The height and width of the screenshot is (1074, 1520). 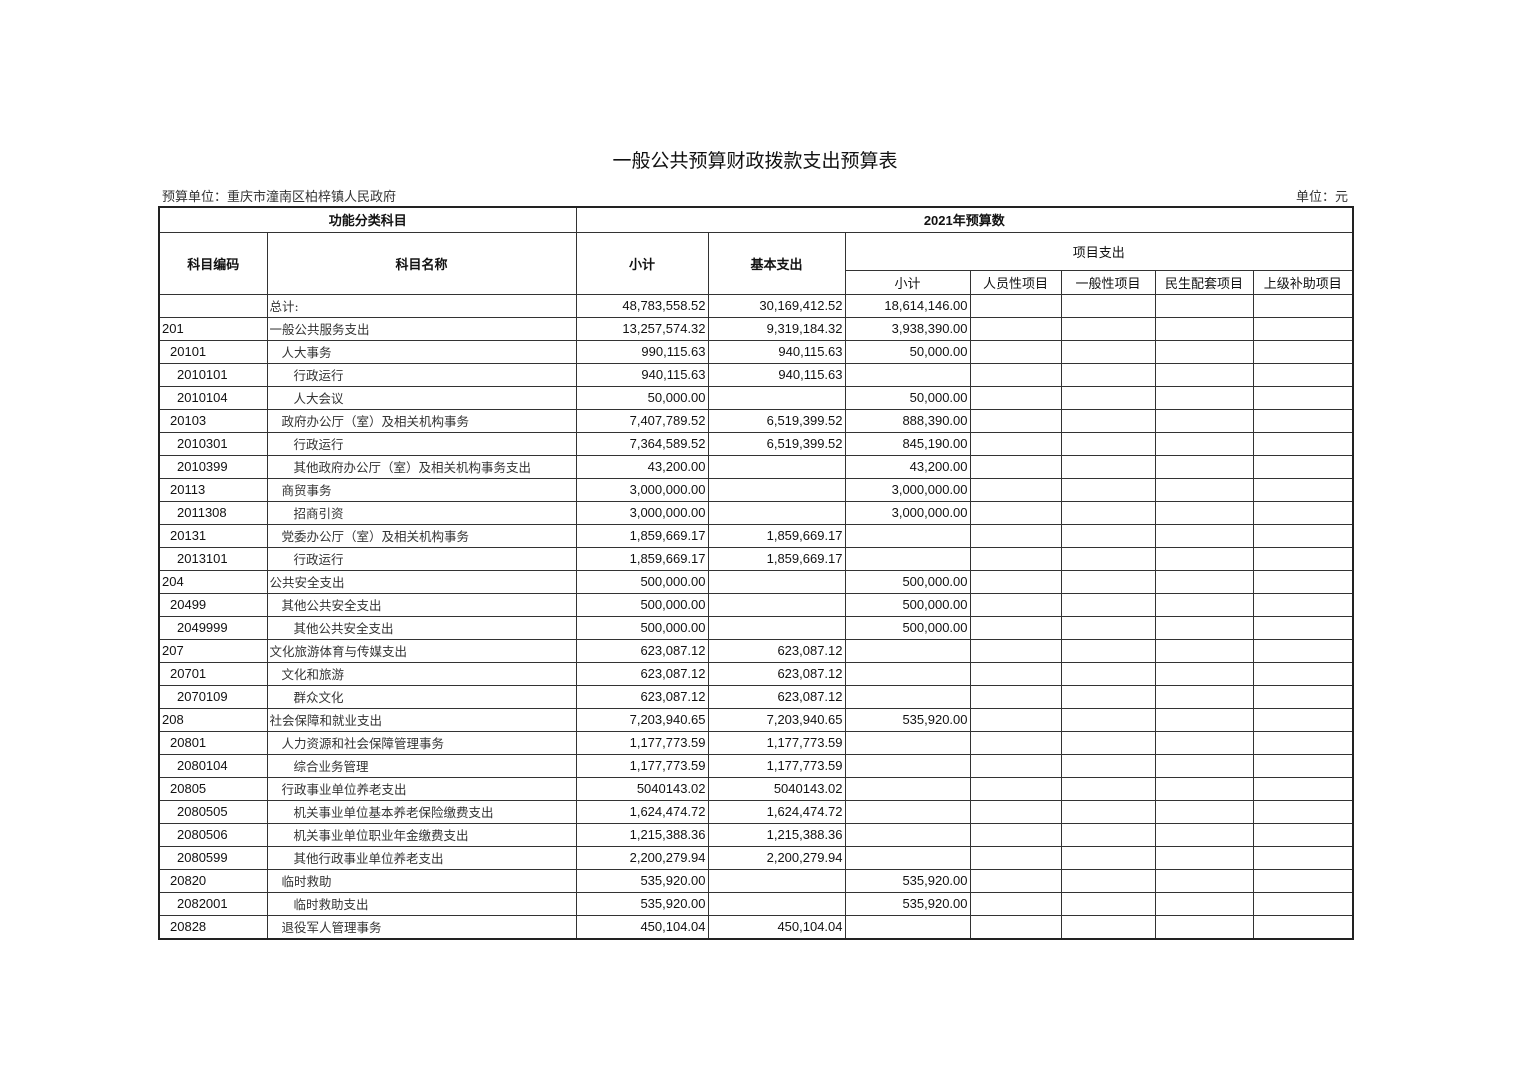 What do you see at coordinates (213, 765) in the screenshot?
I see `cell-code: 2080104` at bounding box center [213, 765].